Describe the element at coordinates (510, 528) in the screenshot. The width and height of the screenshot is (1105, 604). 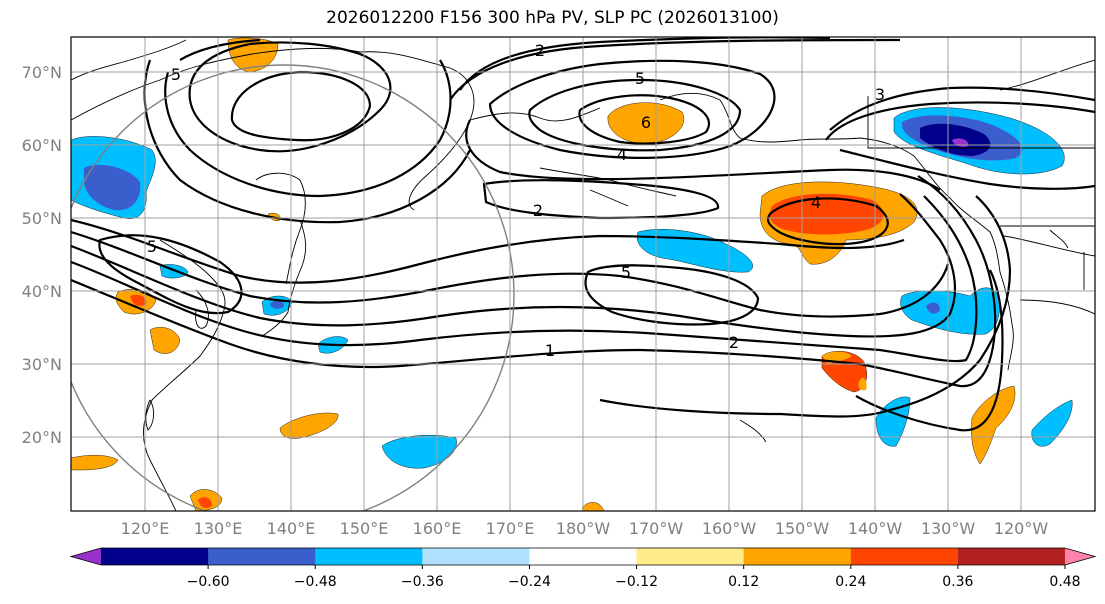
I see `lon-label: 170°E` at that location.